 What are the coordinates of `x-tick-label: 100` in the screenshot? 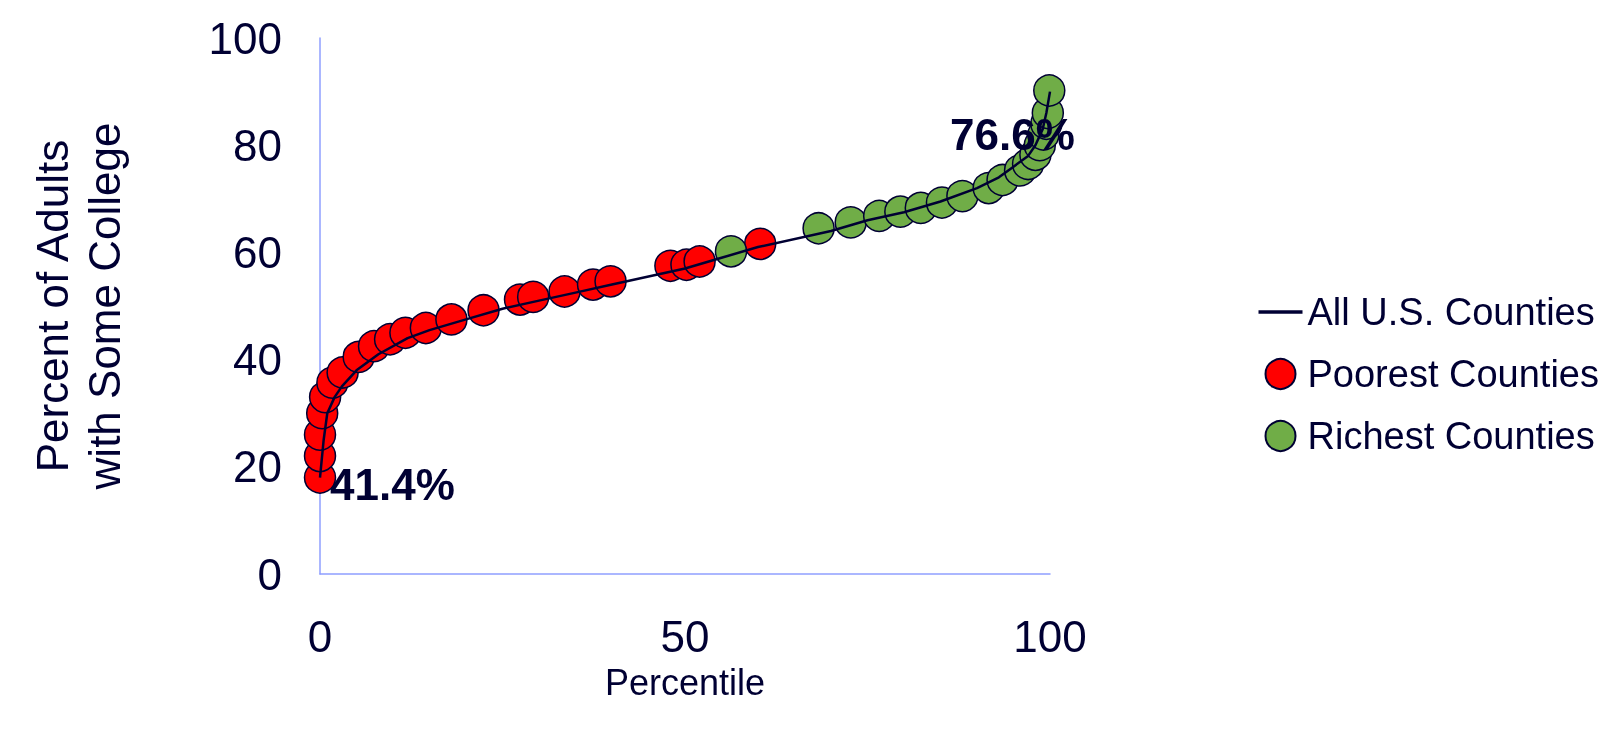 It's located at (1050, 636).